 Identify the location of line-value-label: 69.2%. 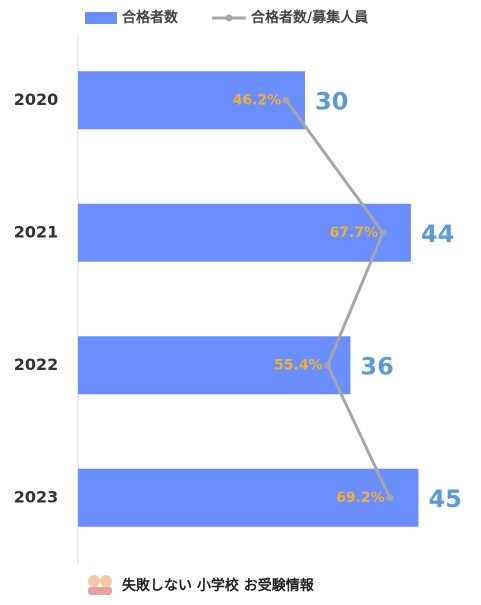
(360, 498).